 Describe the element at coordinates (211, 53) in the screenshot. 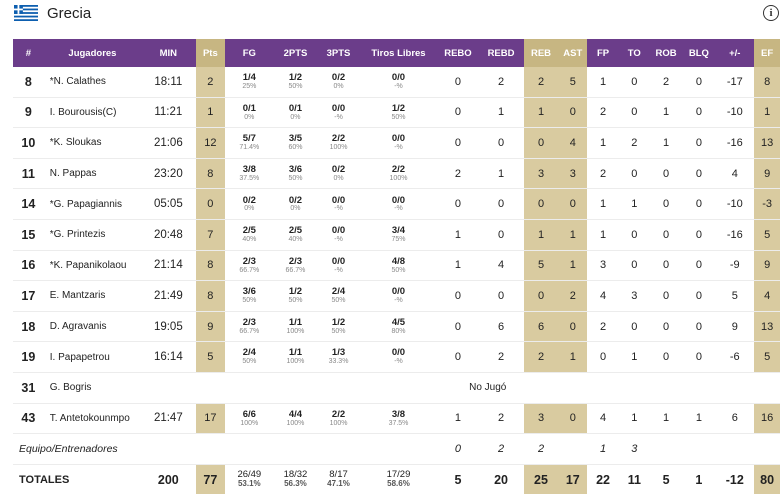

I see `col-pts: Pts` at that location.